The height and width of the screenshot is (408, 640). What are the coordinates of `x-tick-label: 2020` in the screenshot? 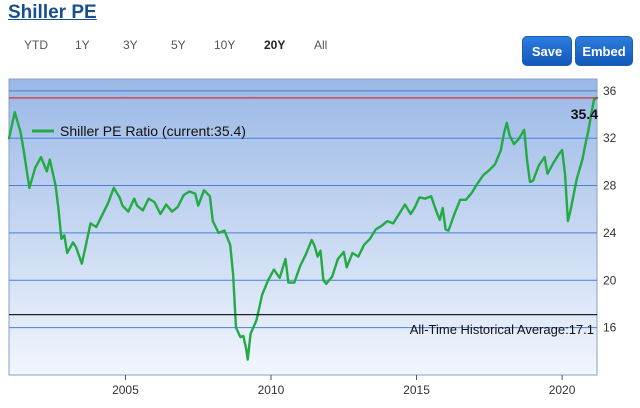 It's located at (562, 390).